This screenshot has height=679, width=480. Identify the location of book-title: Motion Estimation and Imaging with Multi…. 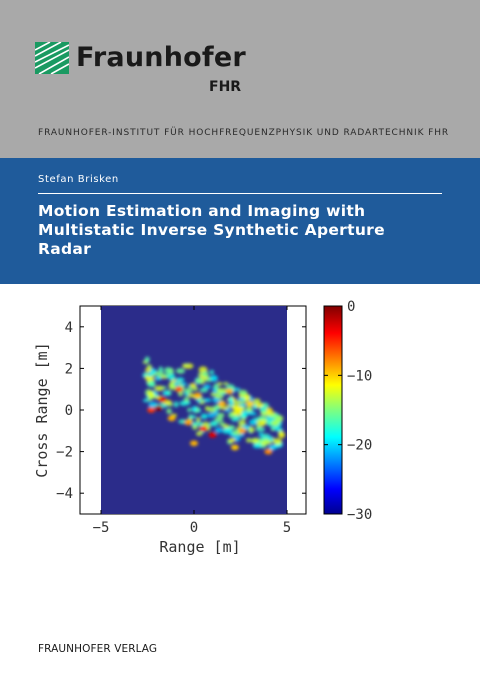
(211, 230).